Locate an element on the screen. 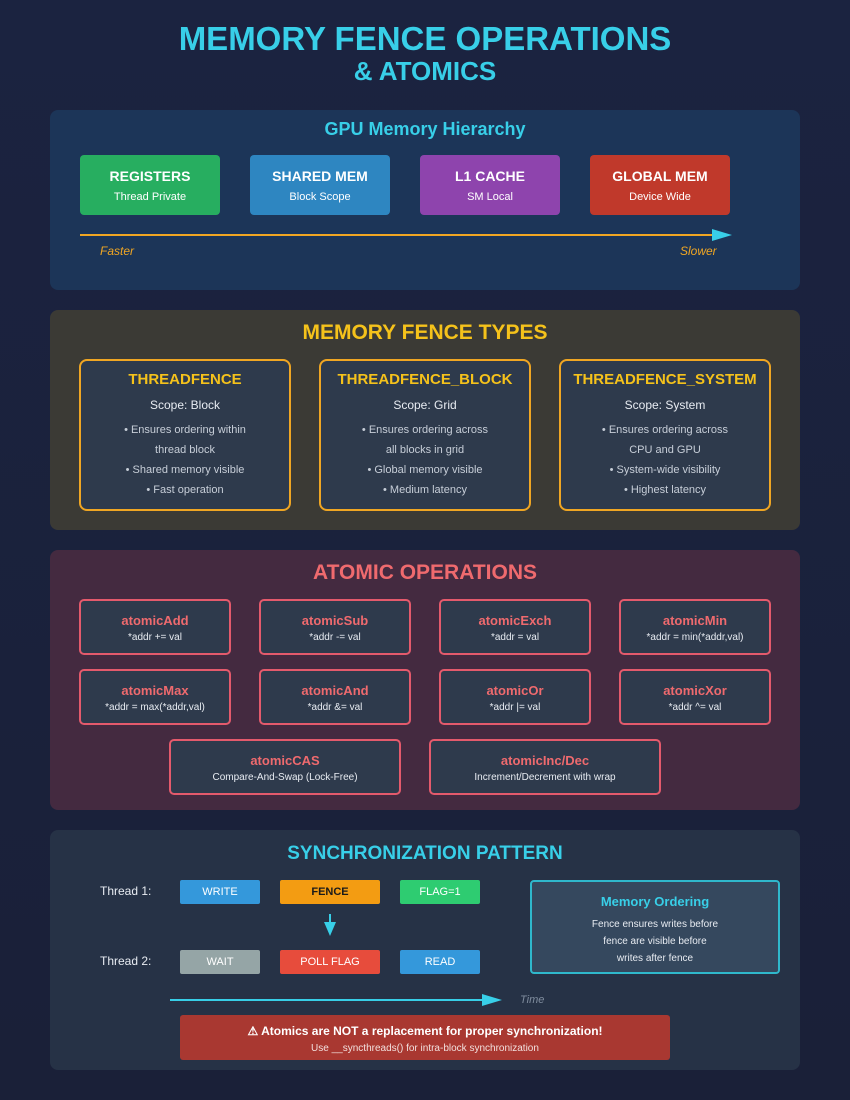 This screenshot has height=1100, width=850. faster-label: Faster is located at coordinates (117, 251).